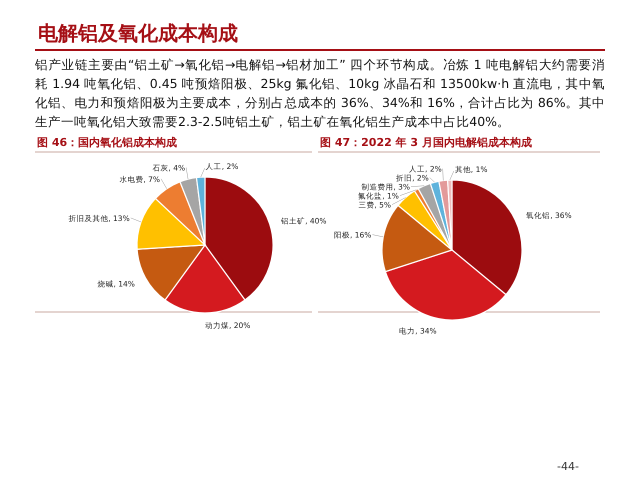 Image resolution: width=640 pixels, height=480 pixels. I want to click on text: 电解铝及氧化成本构成, so click(138, 33).